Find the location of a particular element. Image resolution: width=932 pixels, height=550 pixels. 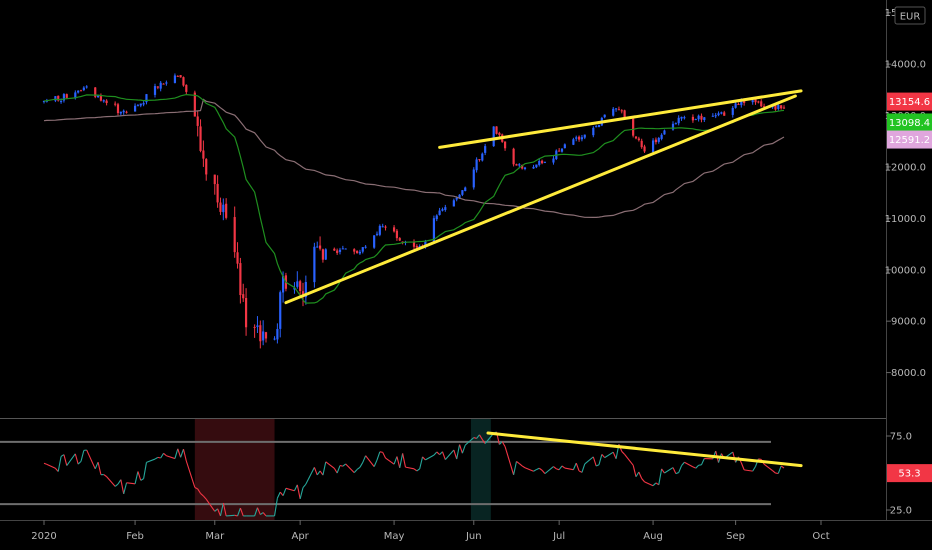

last-price-badge: 13154.6 is located at coordinates (909, 101).